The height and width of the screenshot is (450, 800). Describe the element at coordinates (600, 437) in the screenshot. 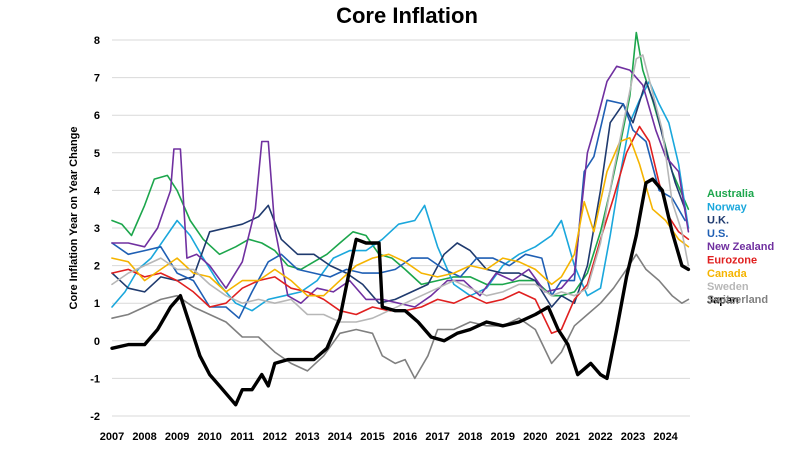

I see `x-tick-label: 2022` at that location.